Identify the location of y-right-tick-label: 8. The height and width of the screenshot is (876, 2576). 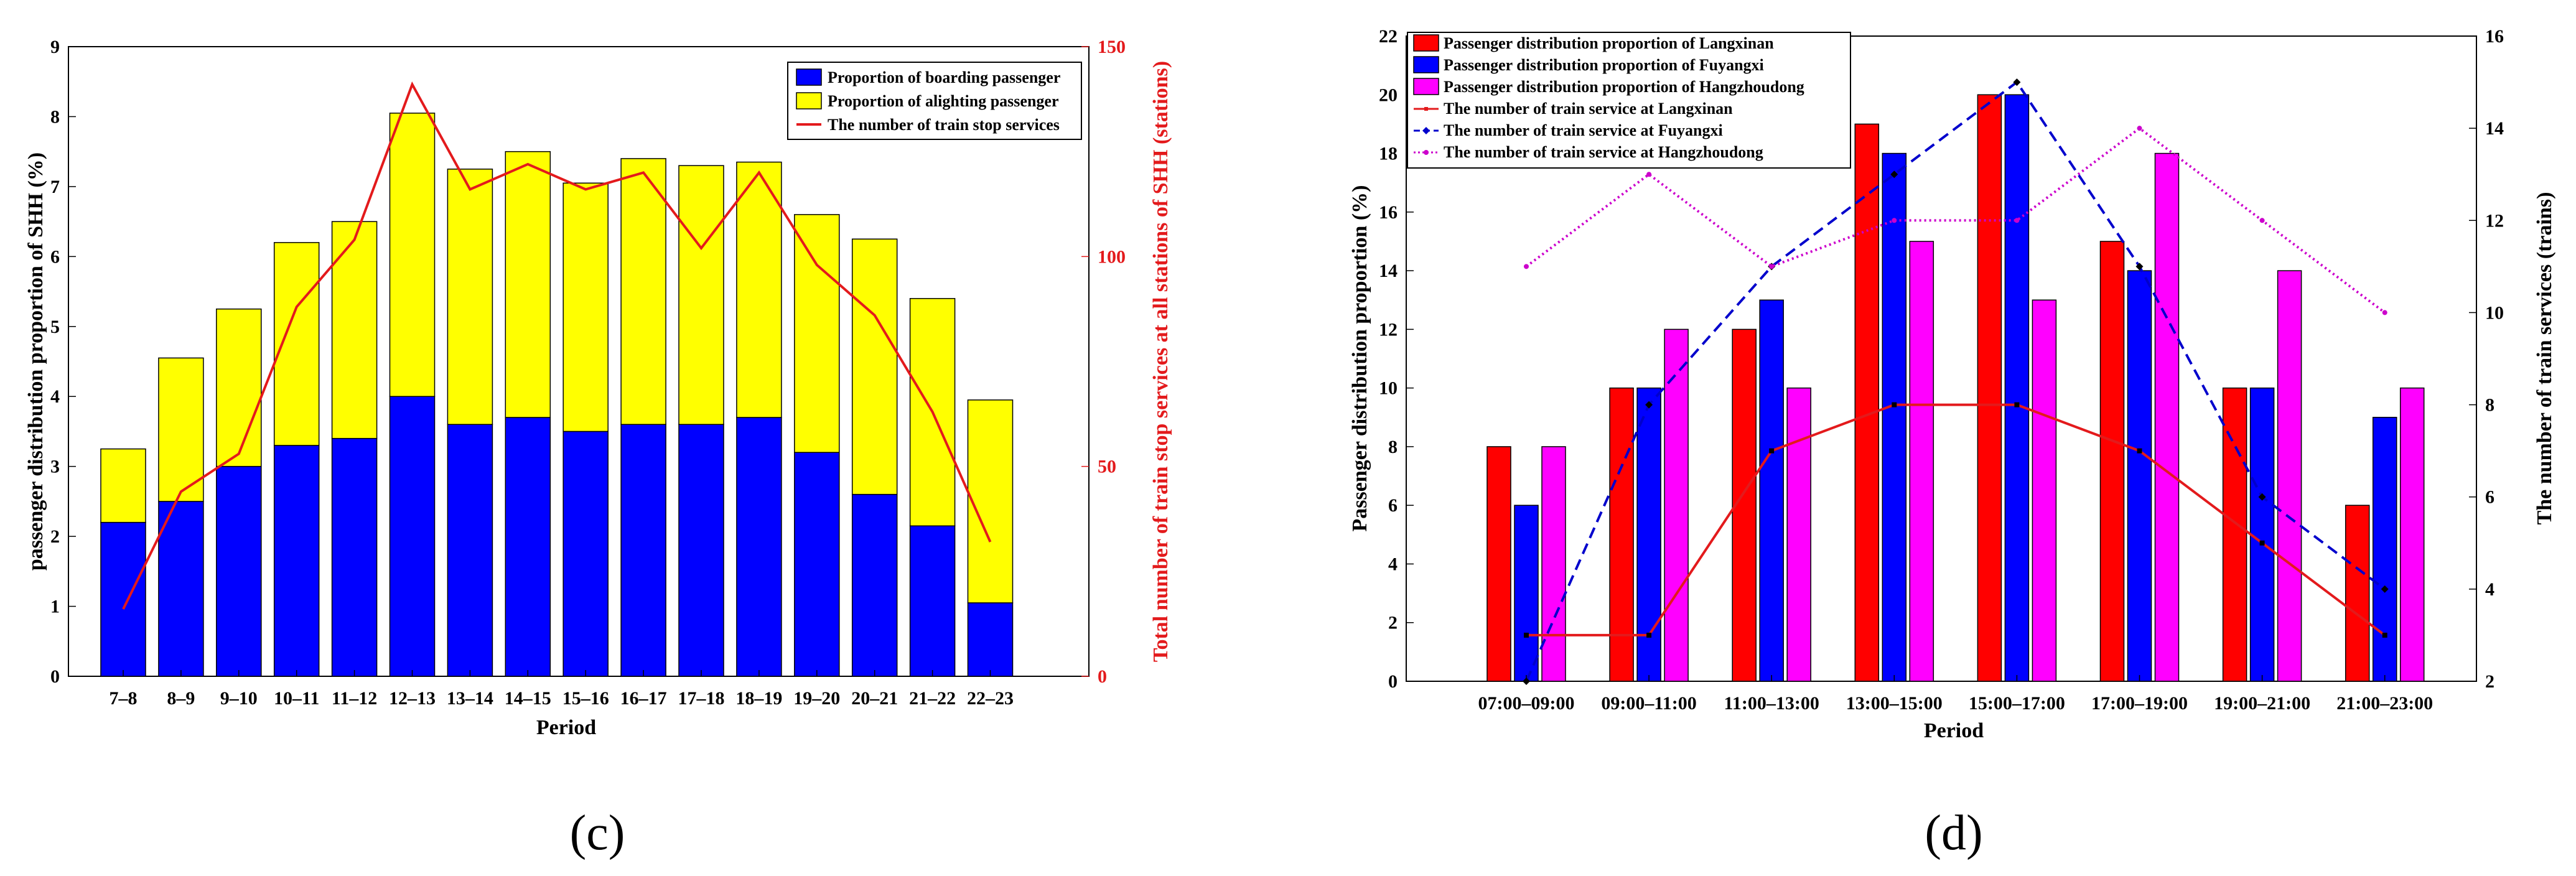
(2489, 405).